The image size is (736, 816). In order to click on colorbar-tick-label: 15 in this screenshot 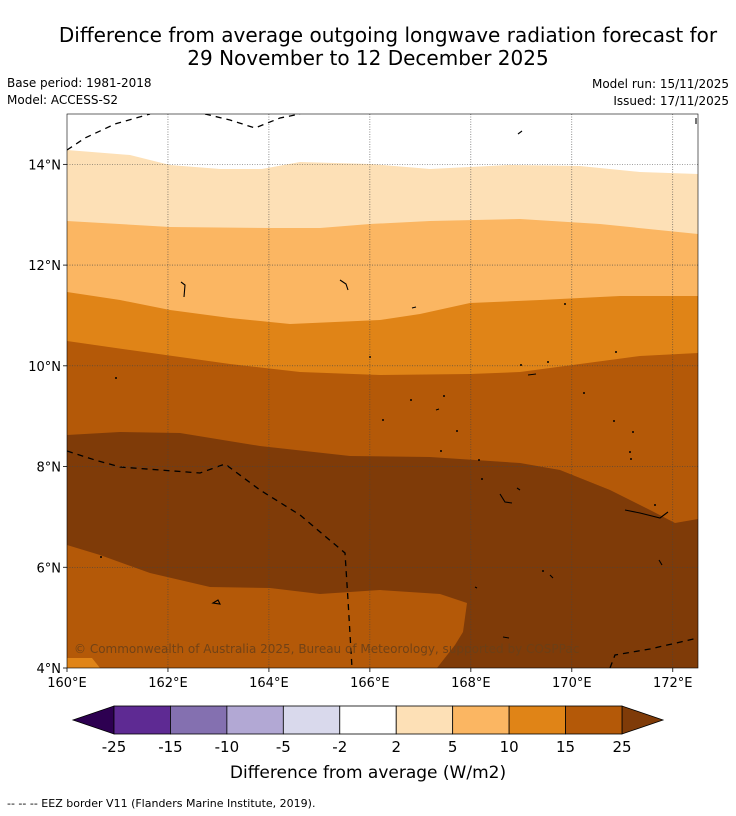, I will do `click(565, 747)`.